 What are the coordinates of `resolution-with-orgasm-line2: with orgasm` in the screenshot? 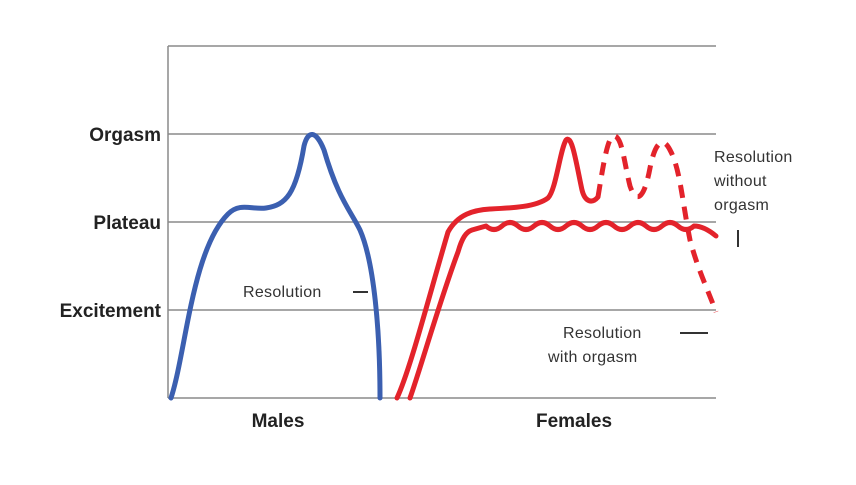 It's located at (592, 357).